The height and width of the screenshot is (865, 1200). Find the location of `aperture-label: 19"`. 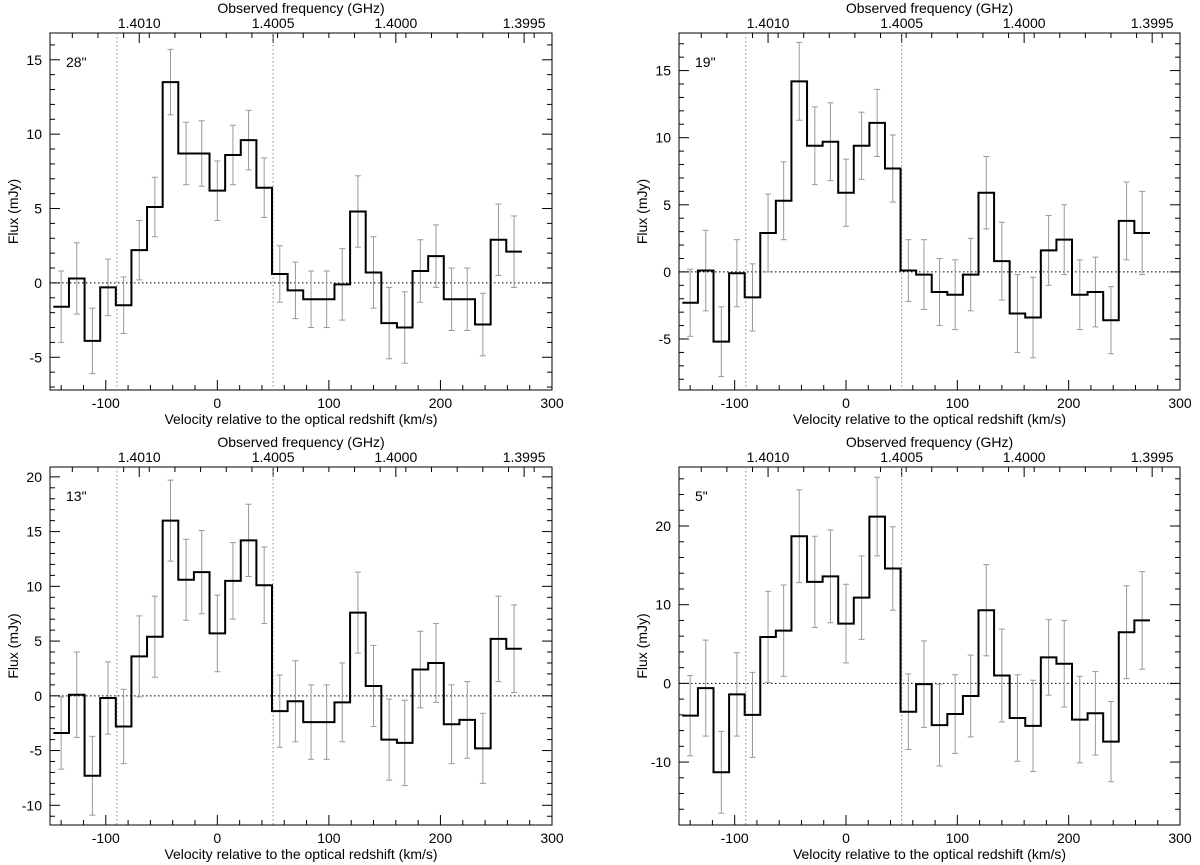

aperture-label: 19" is located at coordinates (705, 62).